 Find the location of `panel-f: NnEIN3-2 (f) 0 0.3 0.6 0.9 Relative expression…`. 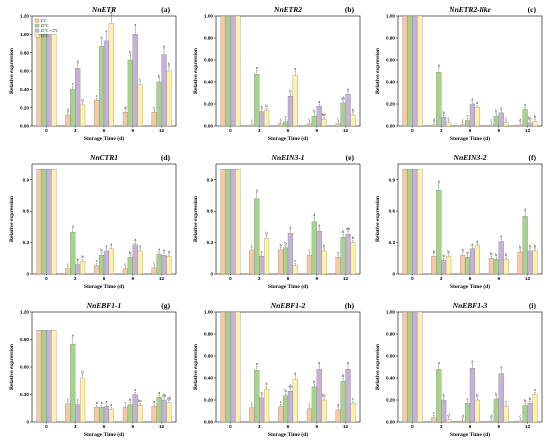

panel-f: NnEIN3-2 (f) 0 0.3 0.6 0.9 Relative expression… is located at coordinates (459, 221).